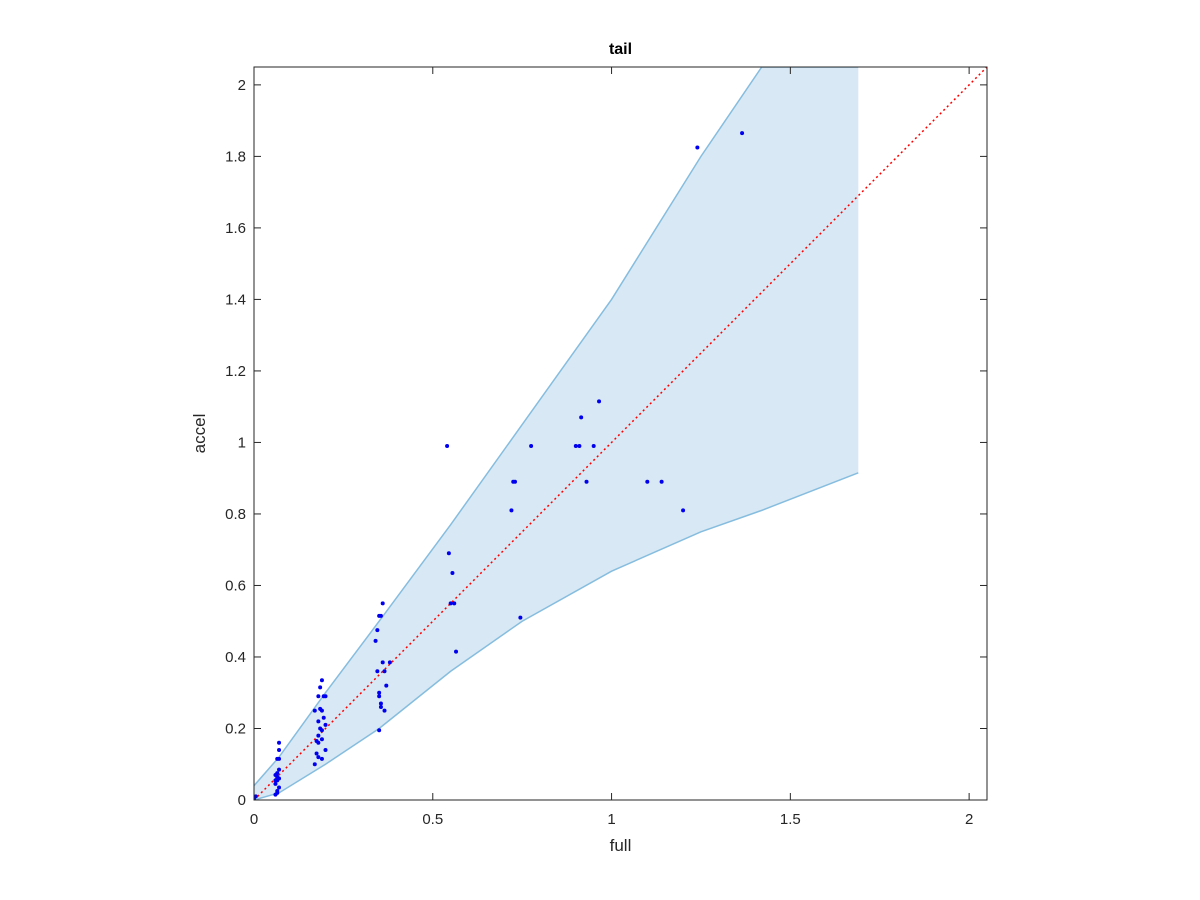 Image resolution: width=1200 pixels, height=900 pixels. Describe the element at coordinates (432, 819) in the screenshot. I see `x-tick-label: 0.5` at that location.